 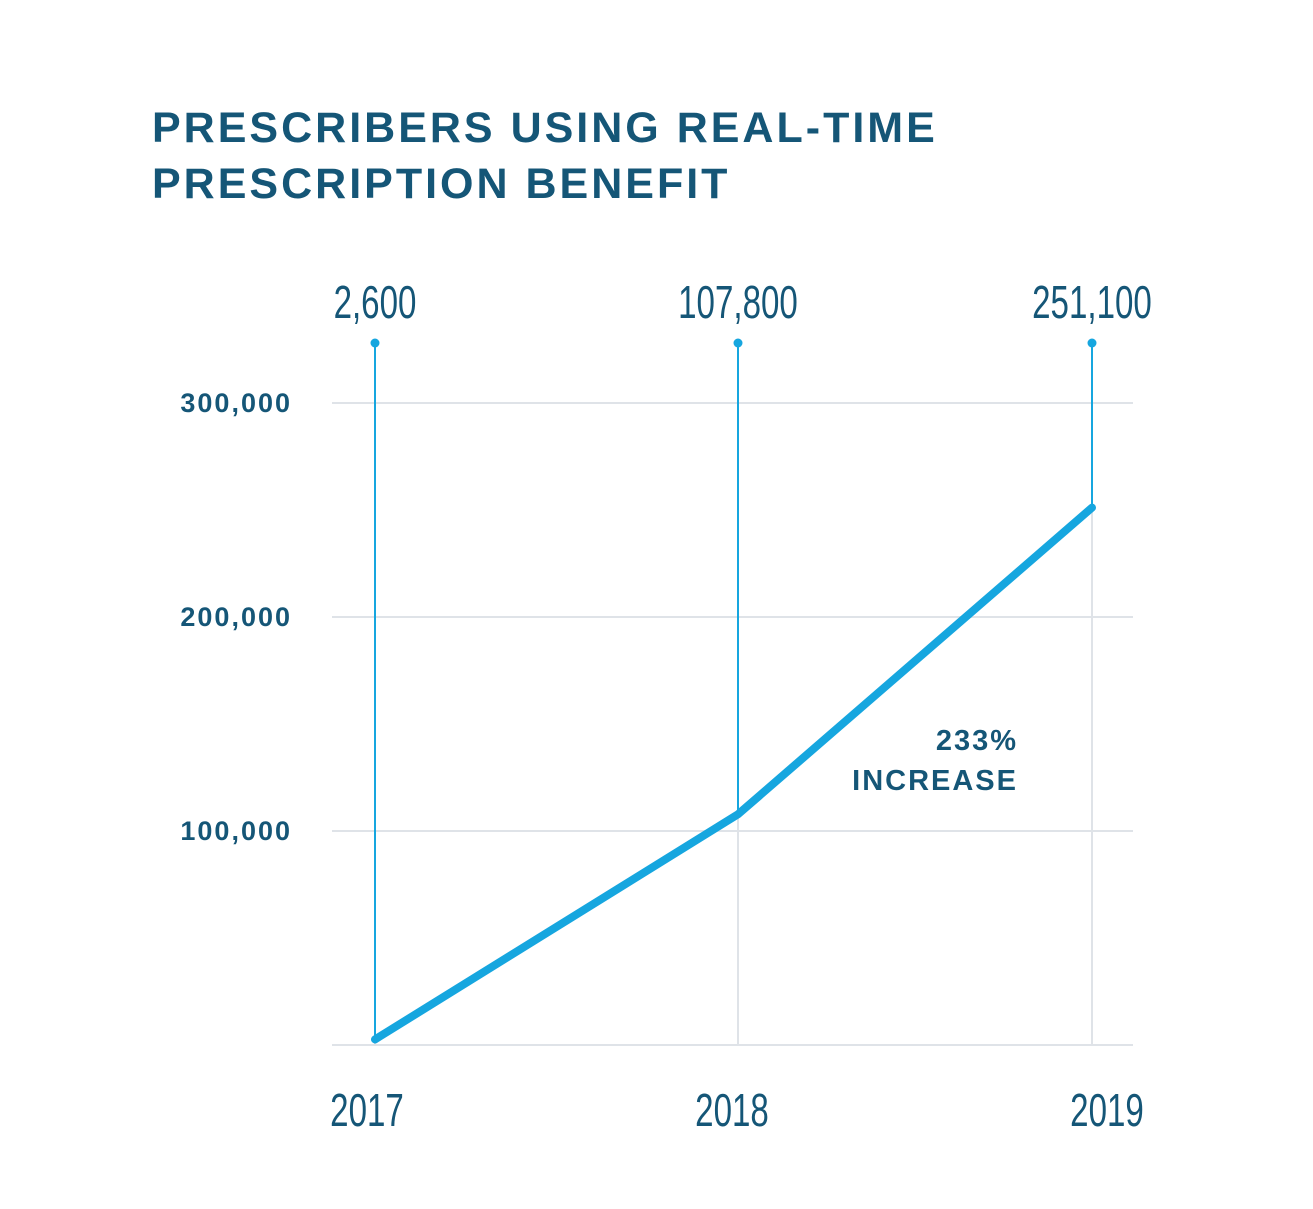 What do you see at coordinates (236, 403) in the screenshot?
I see `y-tick-label: 300,000` at bounding box center [236, 403].